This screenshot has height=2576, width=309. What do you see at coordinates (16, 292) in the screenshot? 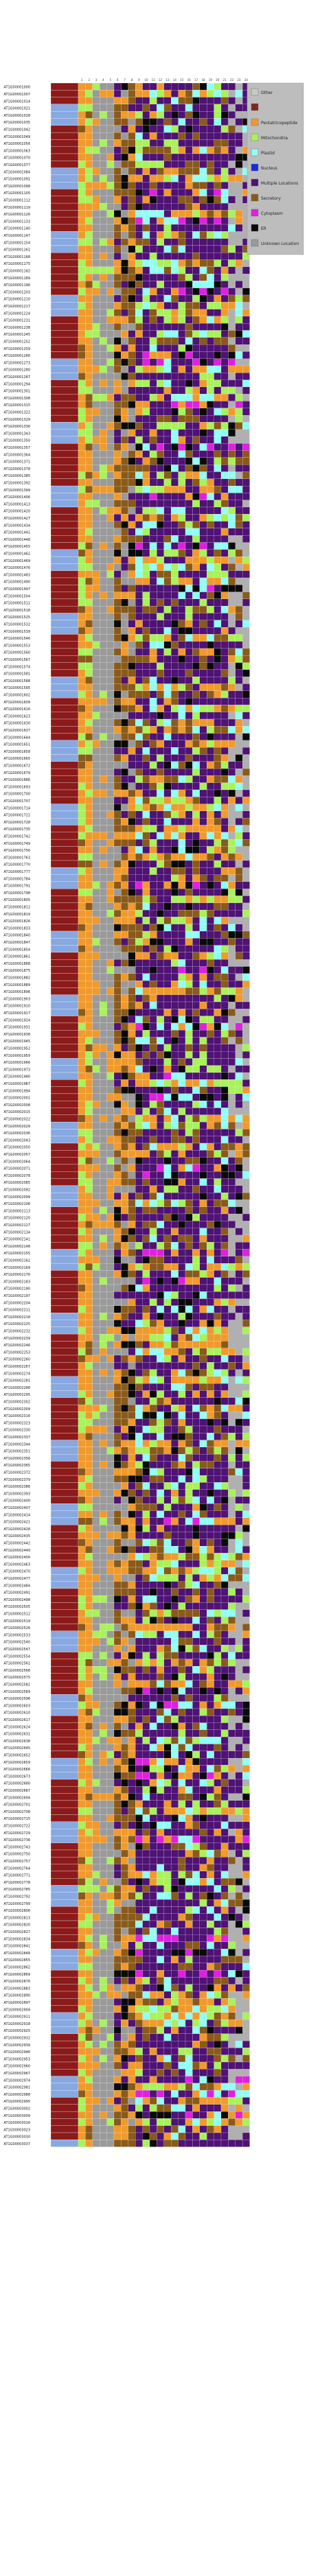
I see `row-label: AT1G00001203` at bounding box center [16, 292].